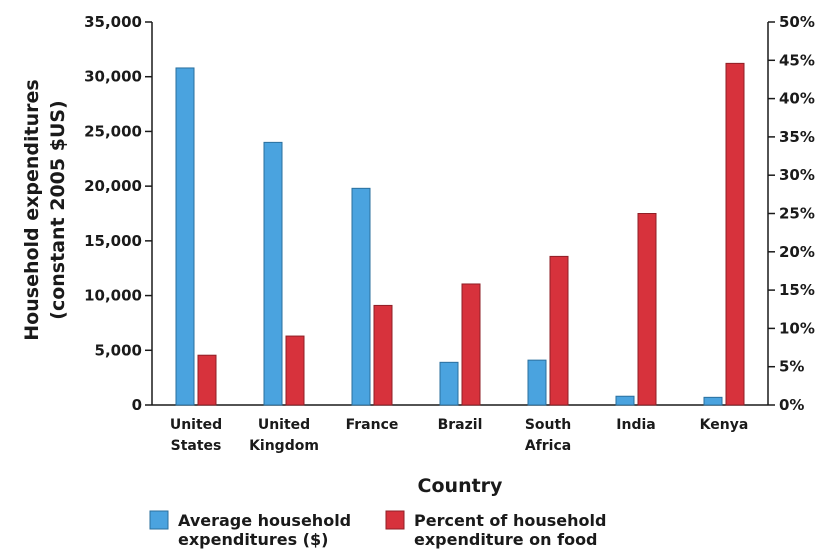  I want to click on category-label: India, so click(635, 425).